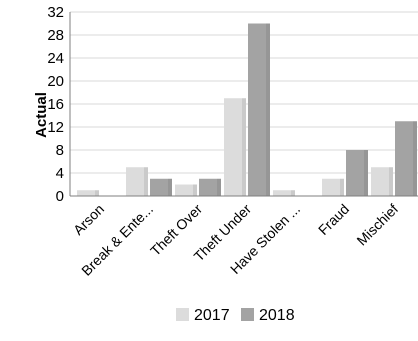 Image resolution: width=418 pixels, height=341 pixels. What do you see at coordinates (247, 314) in the screenshot?
I see `legend-swatch-2018` at bounding box center [247, 314].